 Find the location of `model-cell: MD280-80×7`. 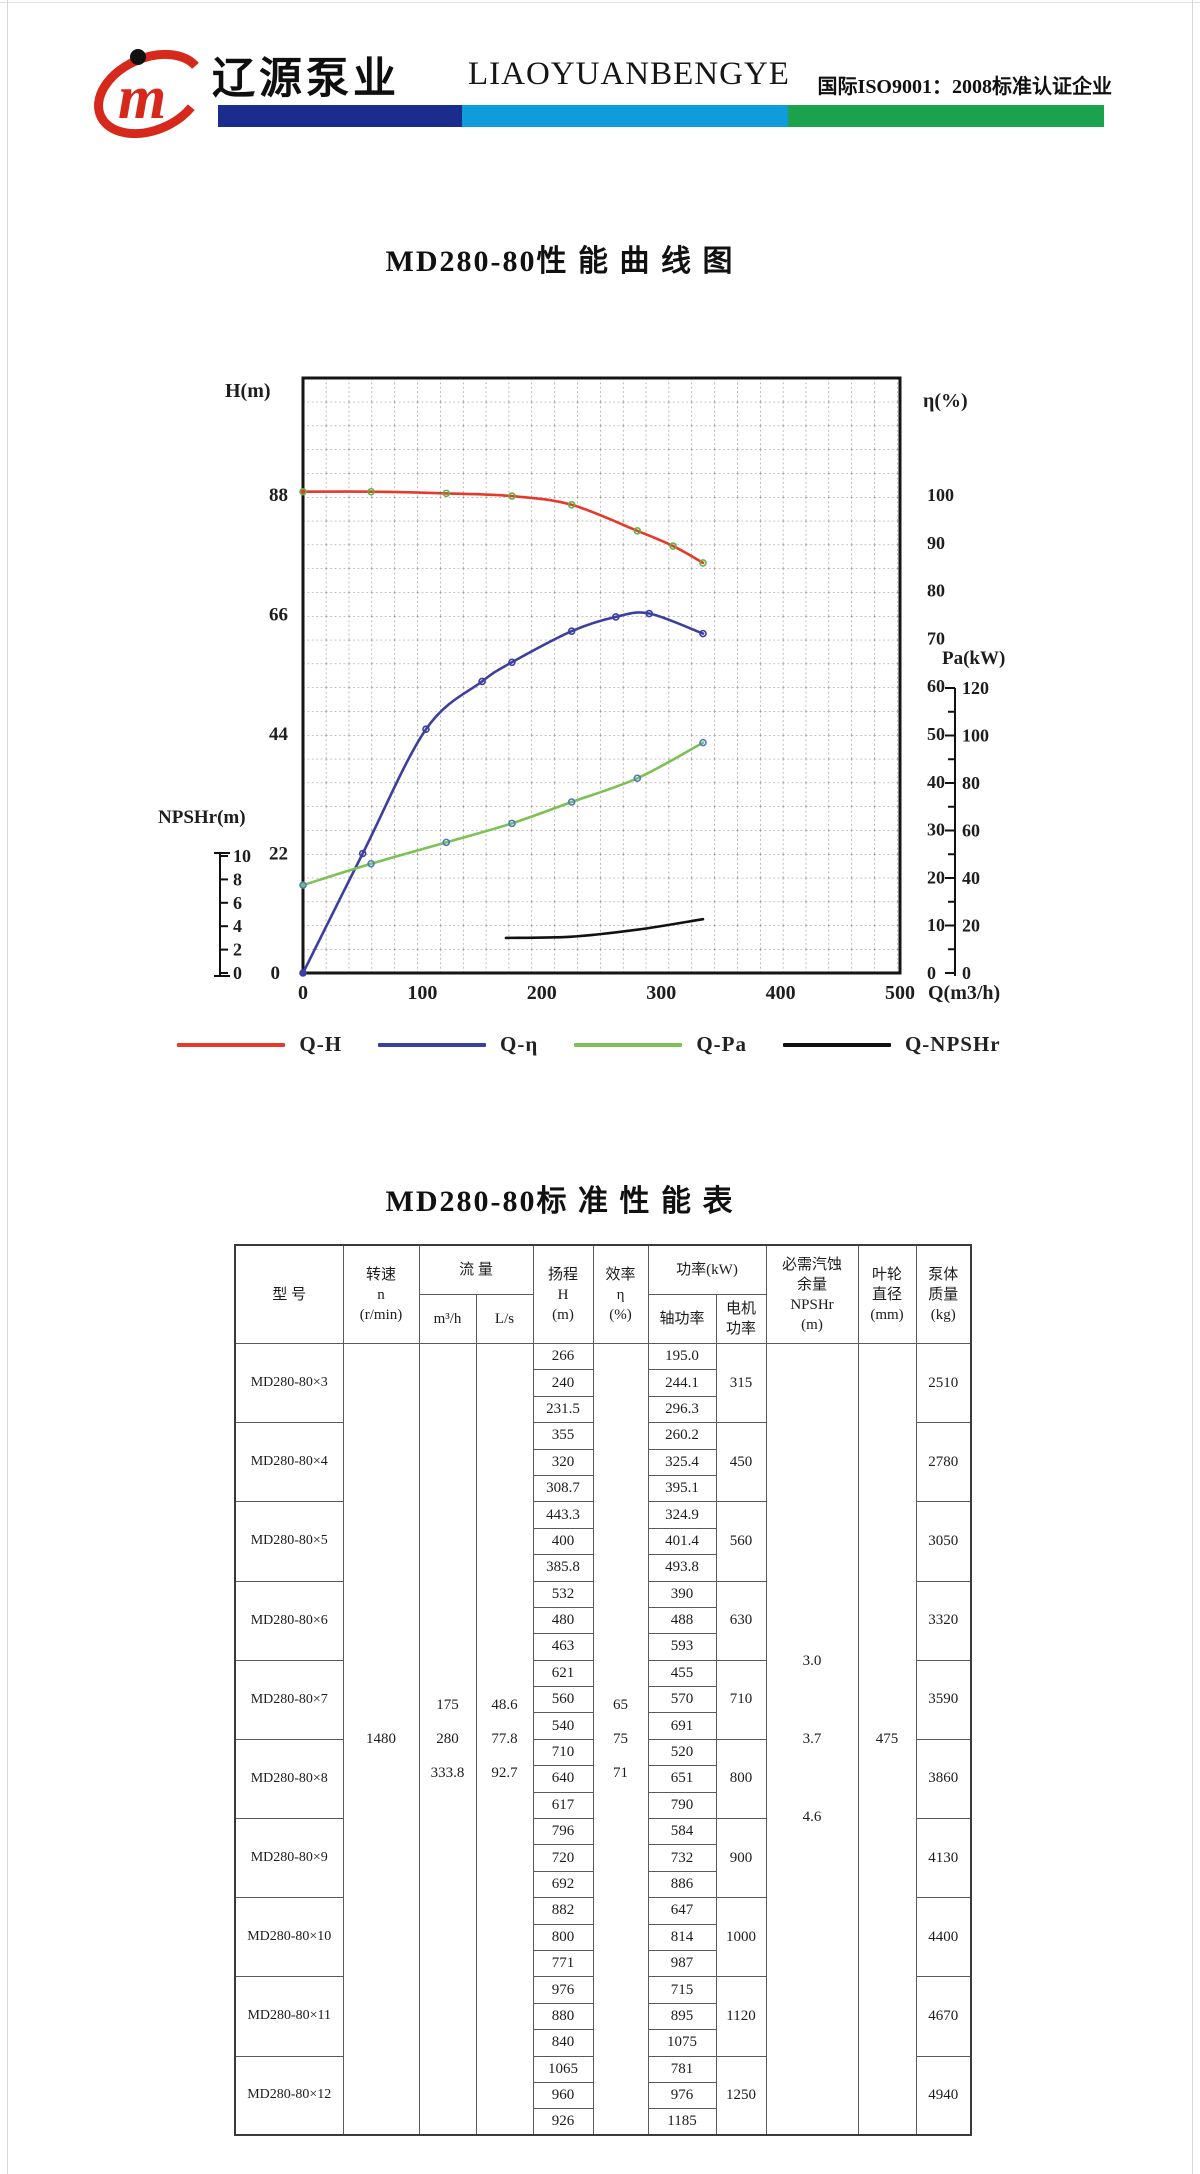

model-cell: MD280-80×7 is located at coordinates (289, 1699).